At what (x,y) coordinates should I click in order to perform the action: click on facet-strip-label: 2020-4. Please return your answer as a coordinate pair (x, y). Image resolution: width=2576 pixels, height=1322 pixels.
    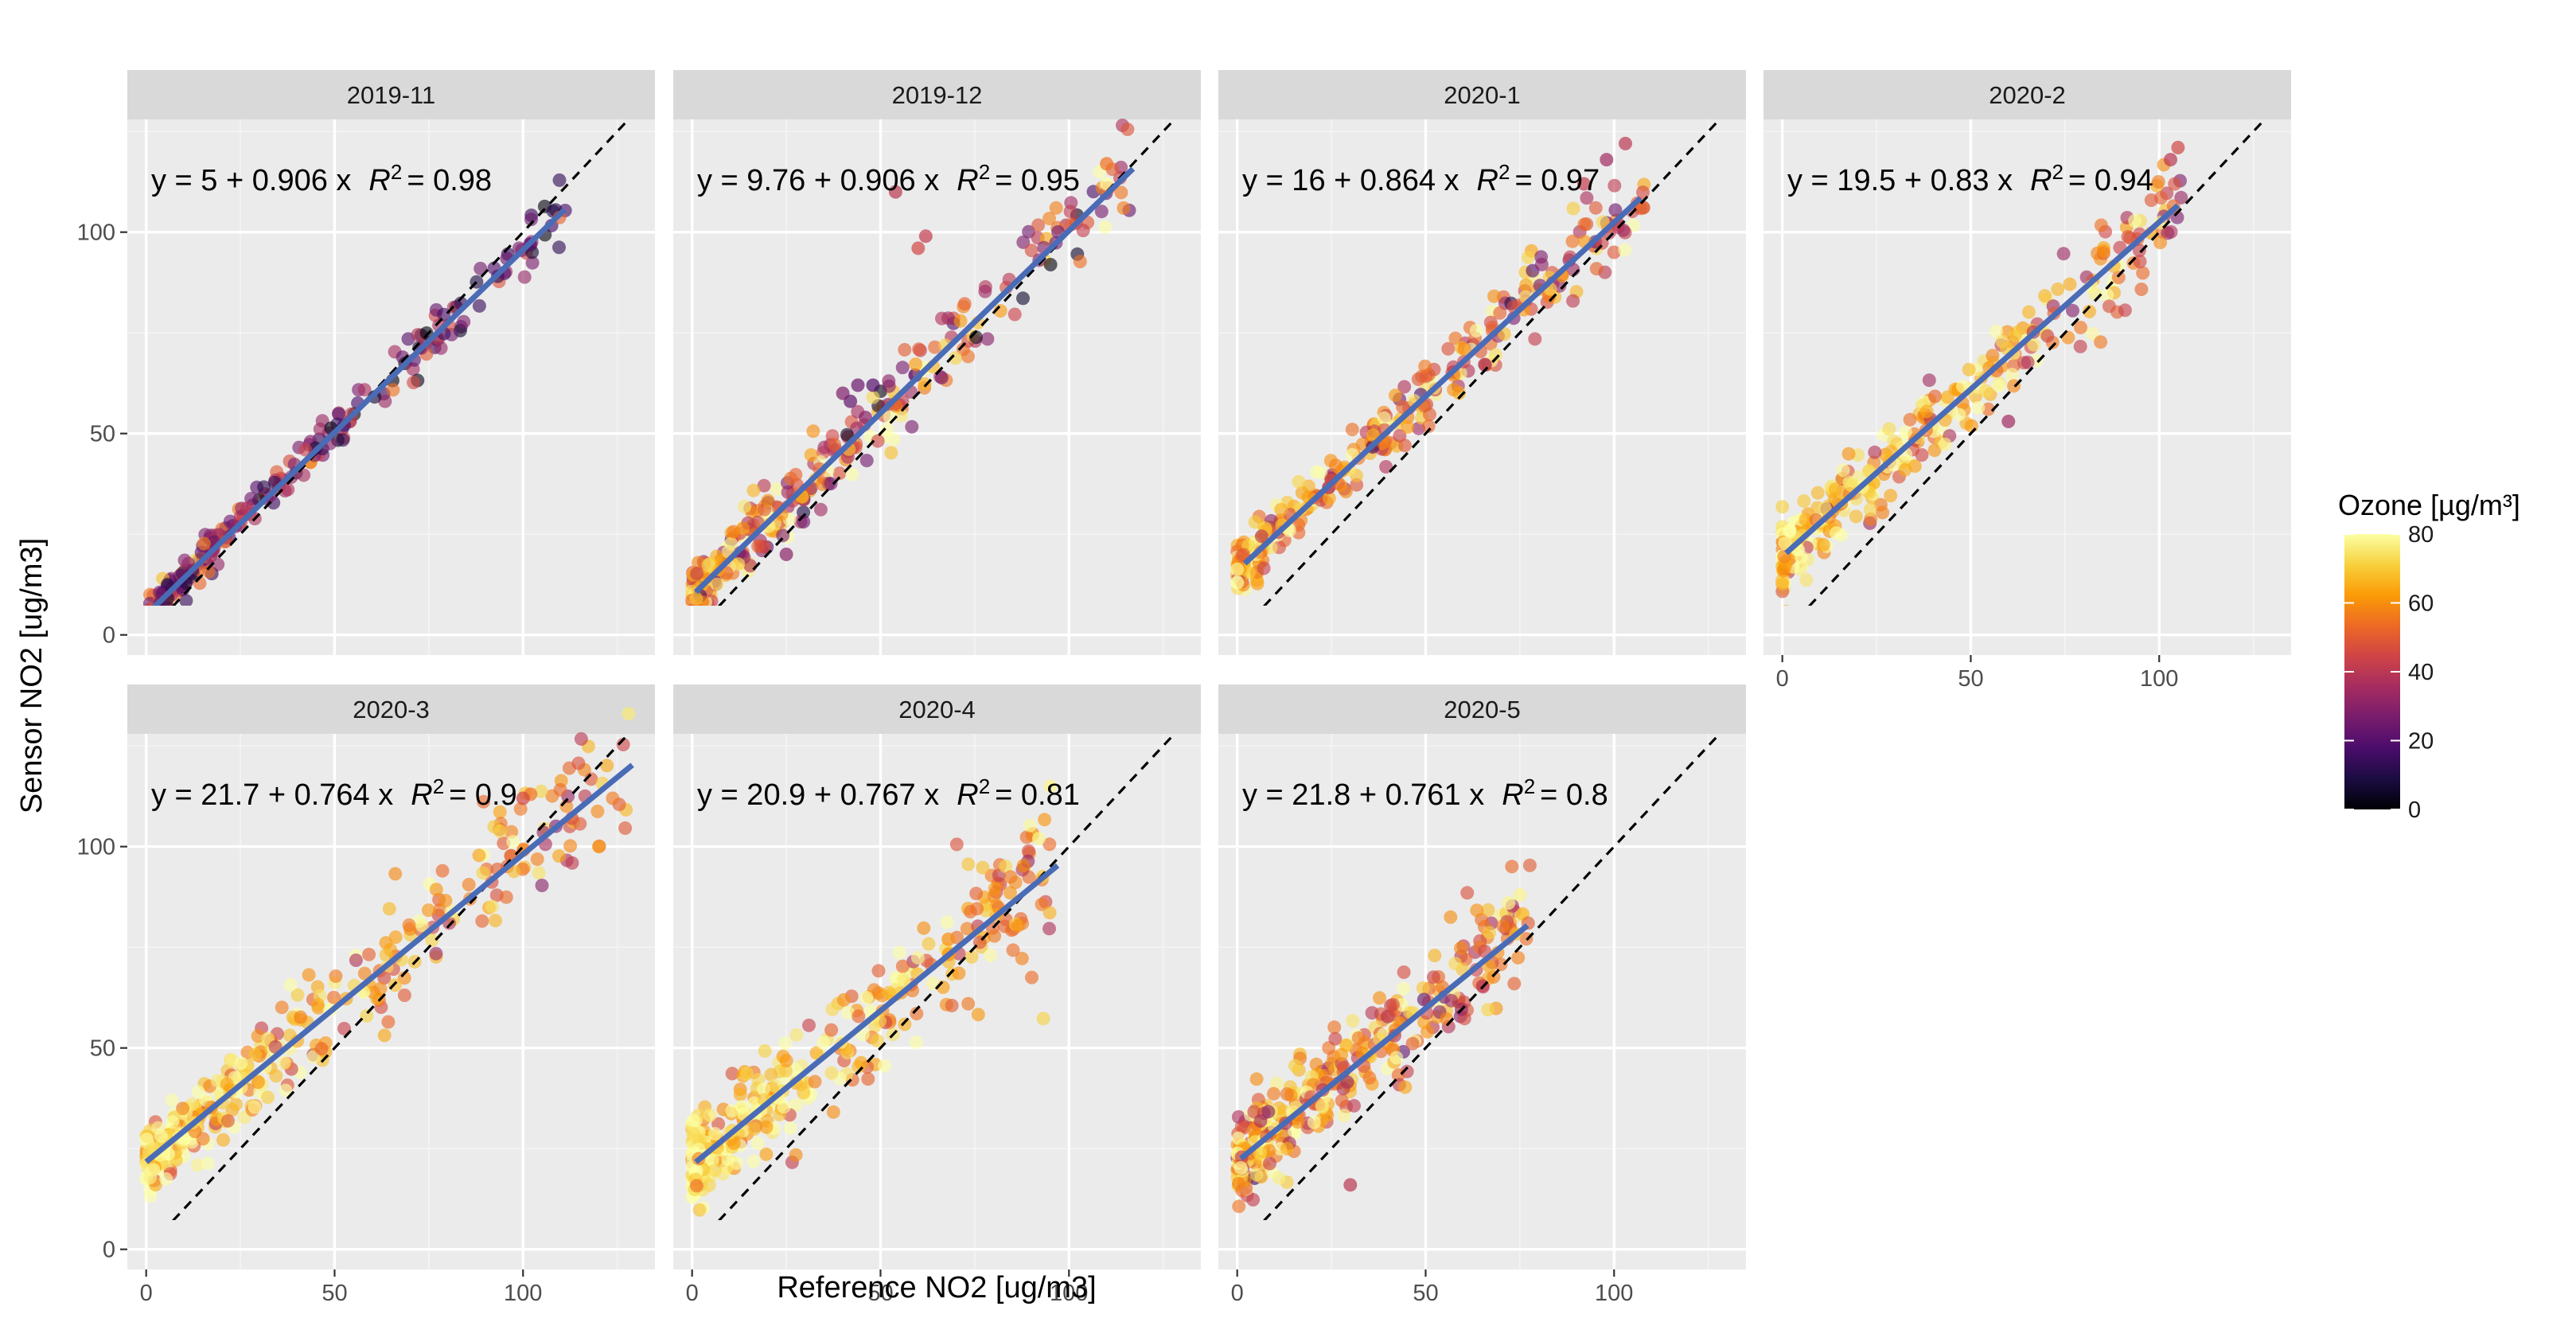
    Looking at the image, I should click on (937, 709).